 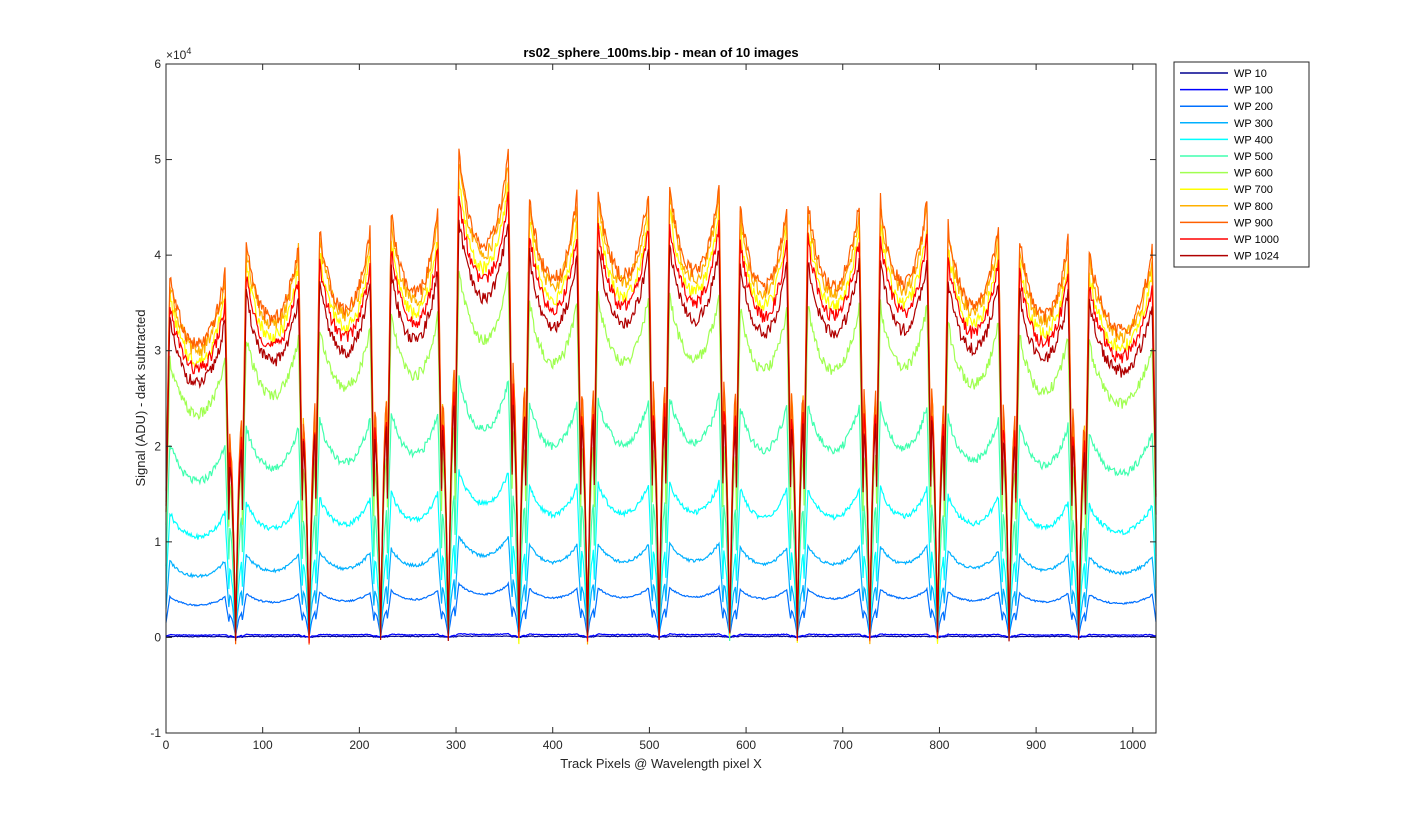 What do you see at coordinates (166, 745) in the screenshot?
I see `x-tick-label: 0` at bounding box center [166, 745].